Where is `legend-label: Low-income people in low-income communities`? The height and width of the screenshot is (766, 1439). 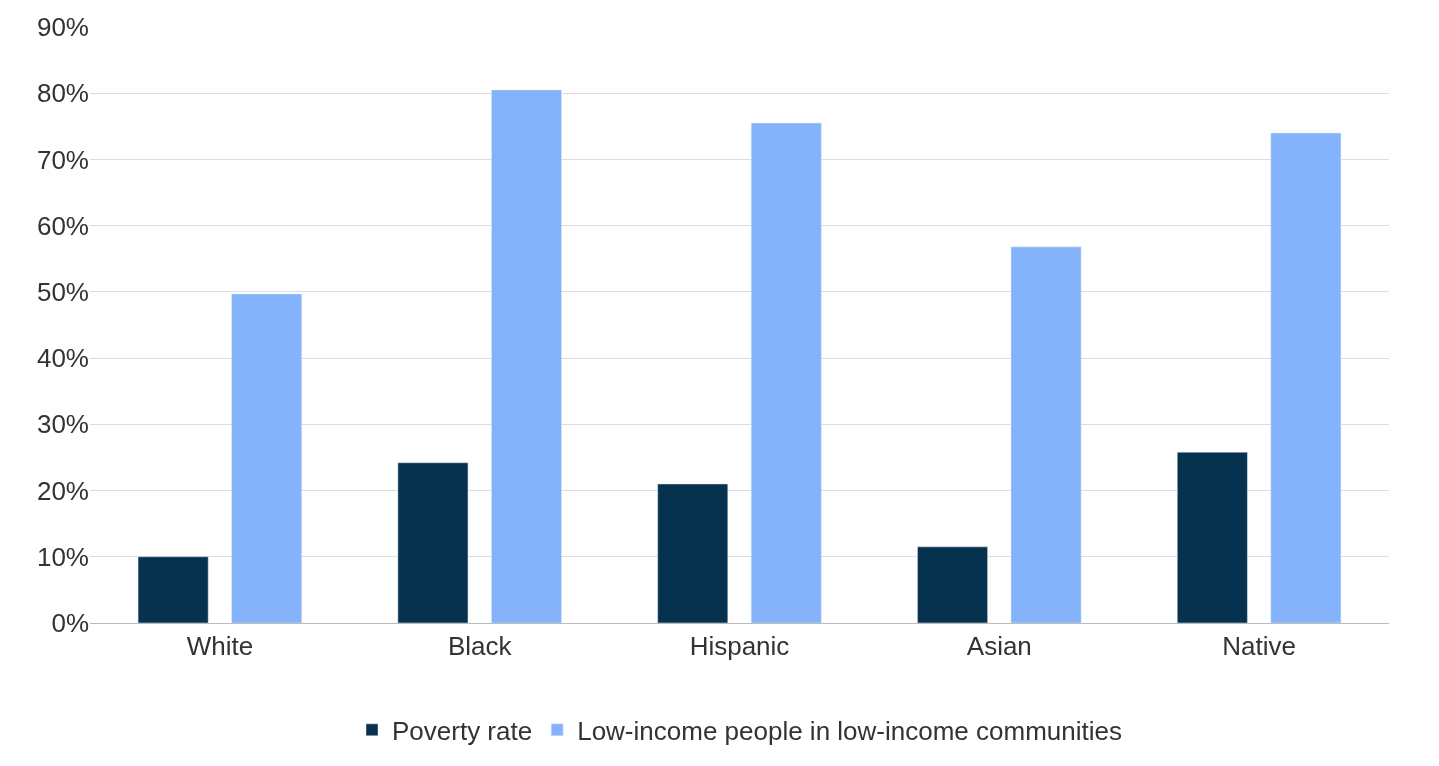 legend-label: Low-income people in low-income communities is located at coordinates (849, 730).